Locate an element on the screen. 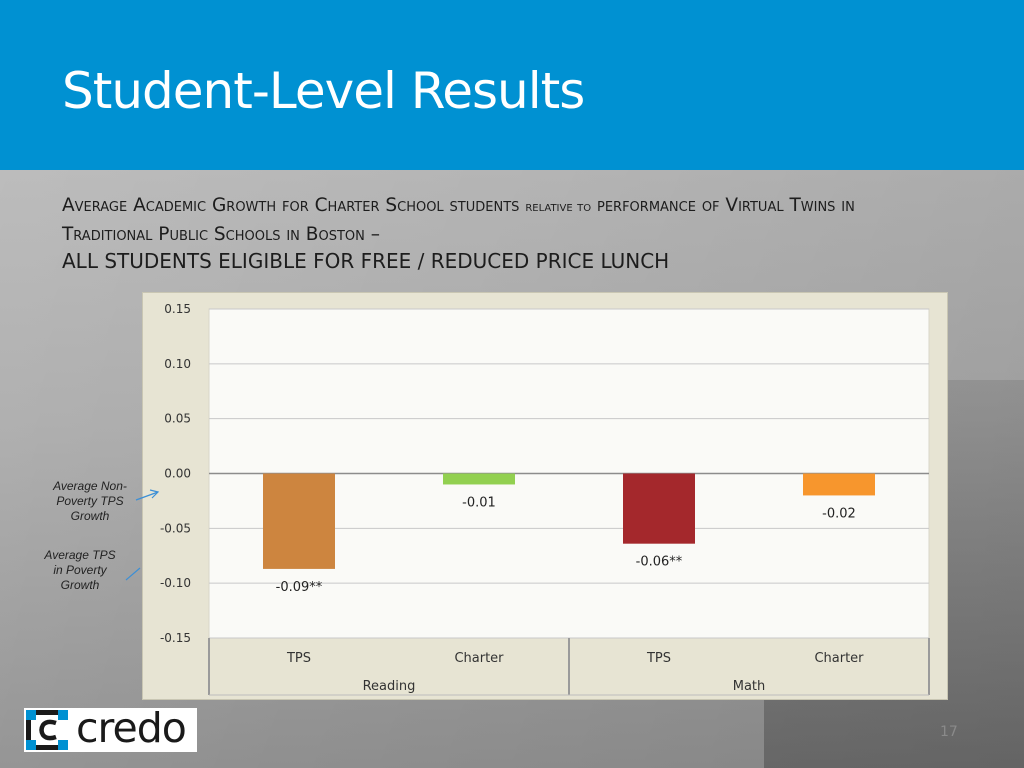 This screenshot has width=1024, height=768. credo-logo-mark-icon is located at coordinates (47, 730).